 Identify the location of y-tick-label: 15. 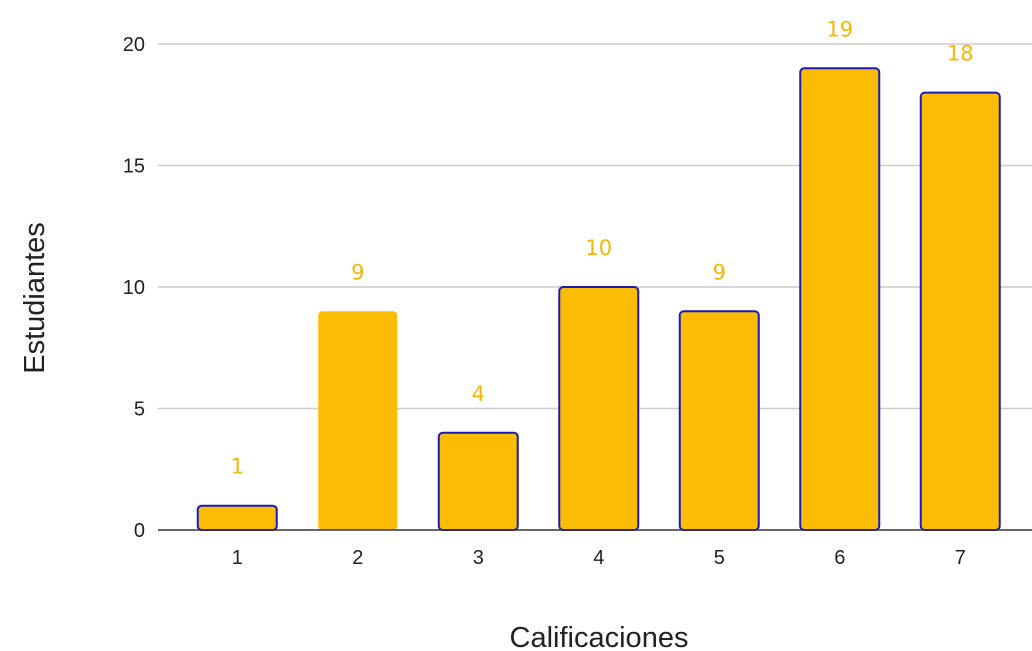
(134, 167).